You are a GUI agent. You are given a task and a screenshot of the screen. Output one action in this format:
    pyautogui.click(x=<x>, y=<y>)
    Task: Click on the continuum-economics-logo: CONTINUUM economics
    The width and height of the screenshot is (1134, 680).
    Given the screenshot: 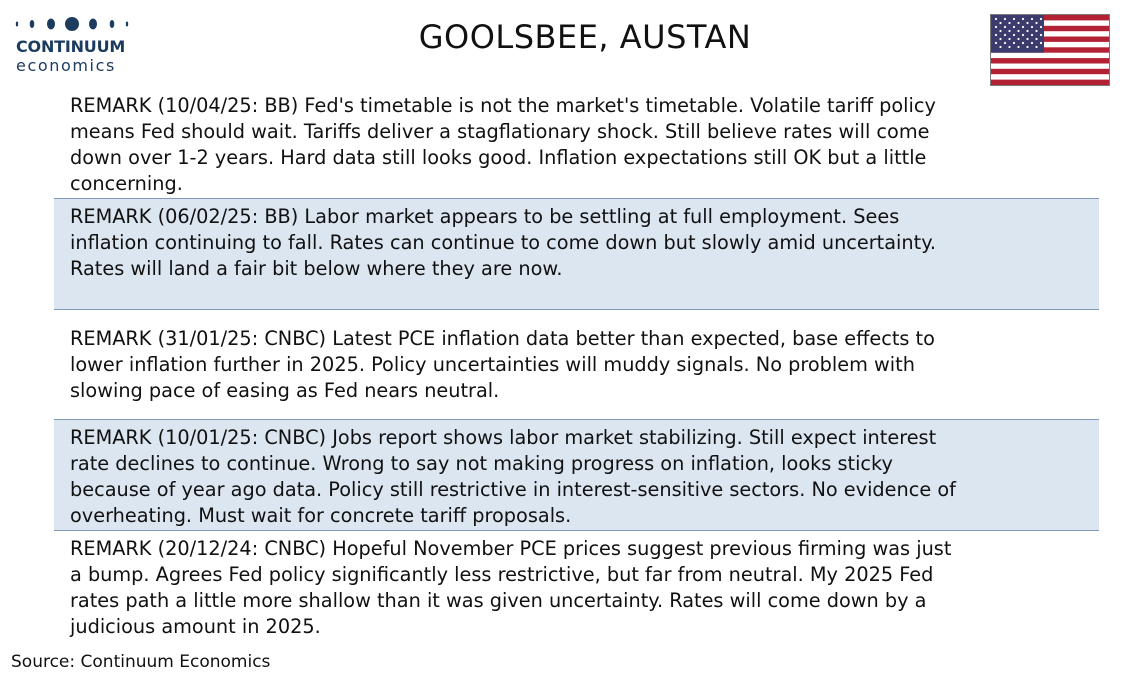 What is the action you would take?
    pyautogui.click(x=74, y=45)
    